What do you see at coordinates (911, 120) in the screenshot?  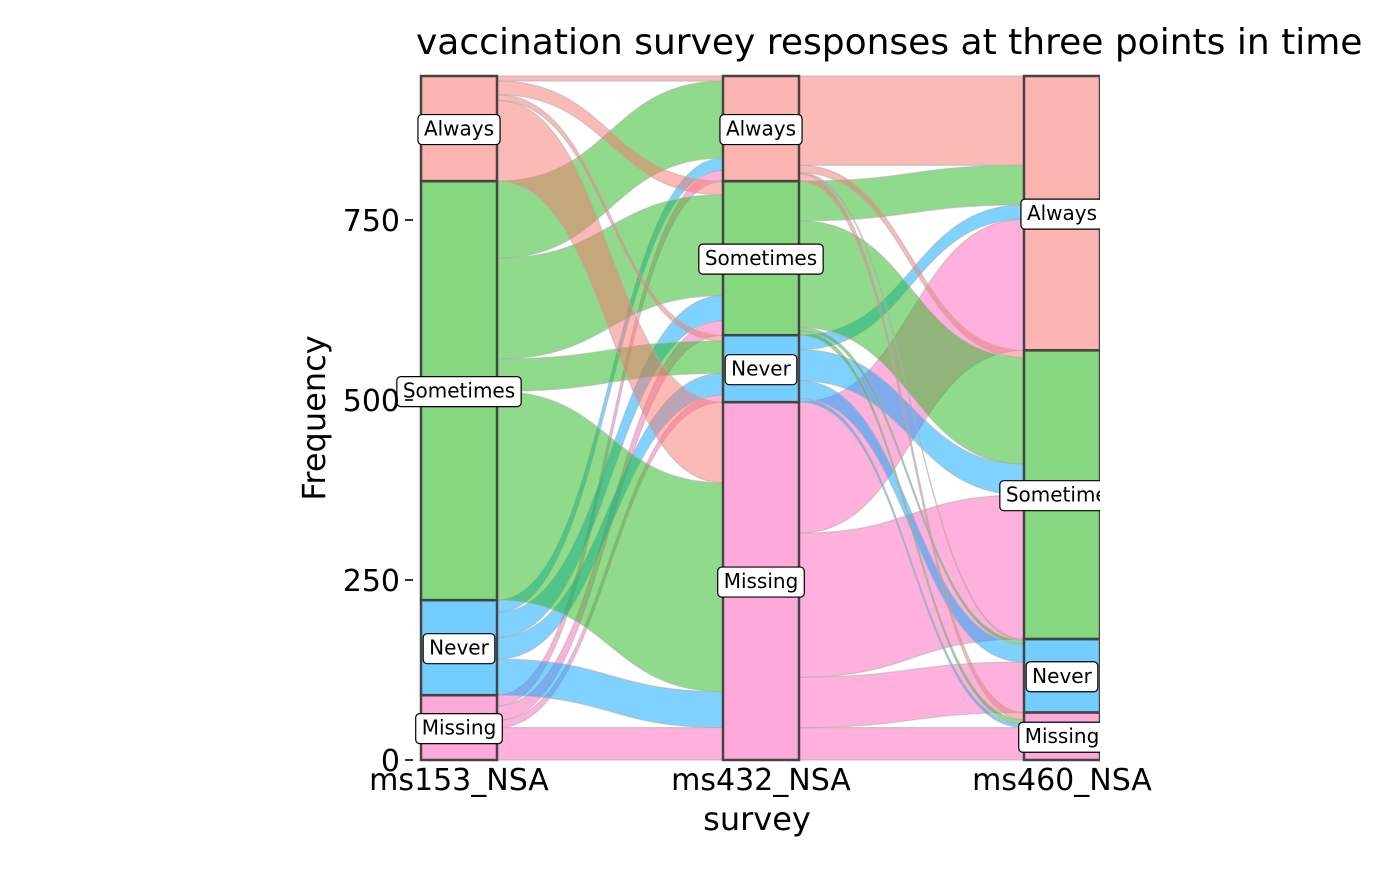 I see `flow-2-always-to-always` at bounding box center [911, 120].